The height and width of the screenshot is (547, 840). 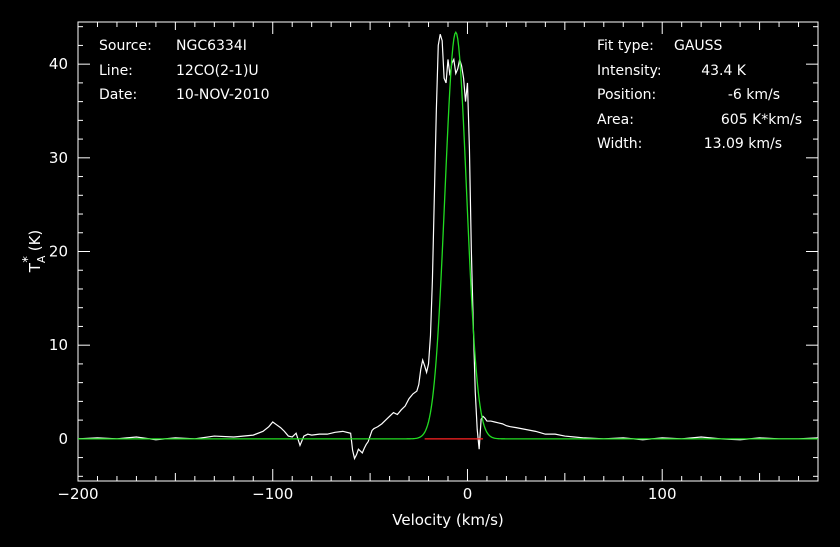 I want to click on area-label: Area:, so click(x=615, y=120).